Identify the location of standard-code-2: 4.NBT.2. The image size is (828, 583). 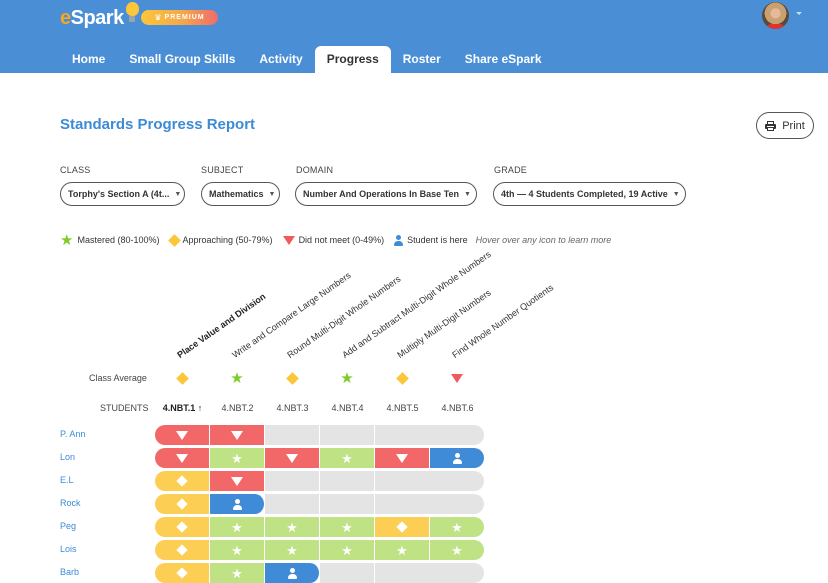
(237, 408).